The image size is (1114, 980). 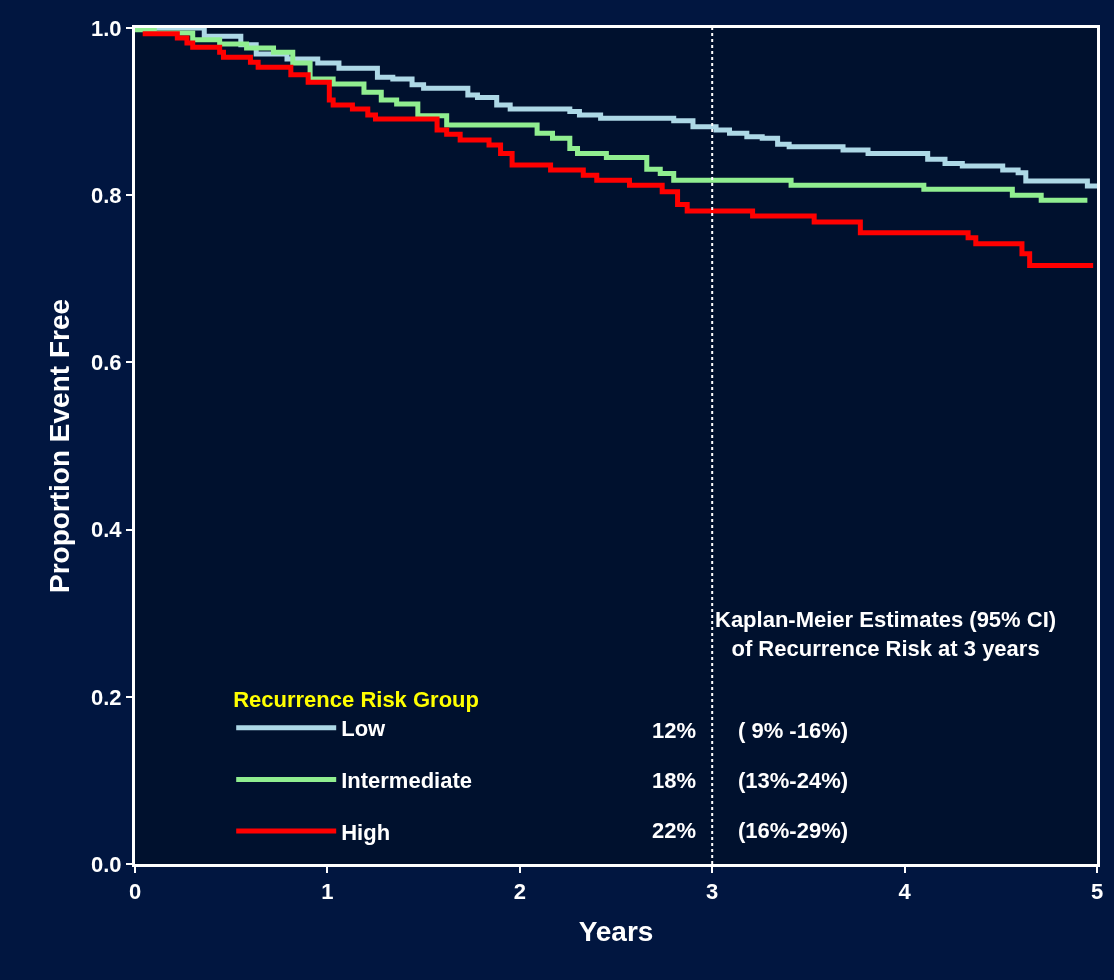 What do you see at coordinates (905, 892) in the screenshot?
I see `x-tick-label: 4` at bounding box center [905, 892].